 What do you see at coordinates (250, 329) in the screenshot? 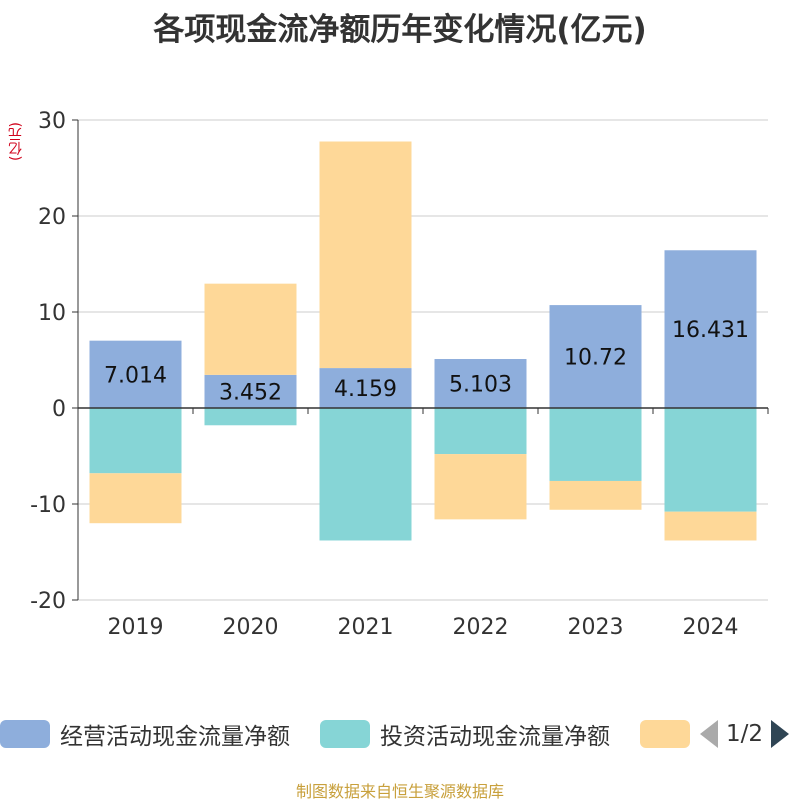
I see `bar-financing-2020` at bounding box center [250, 329].